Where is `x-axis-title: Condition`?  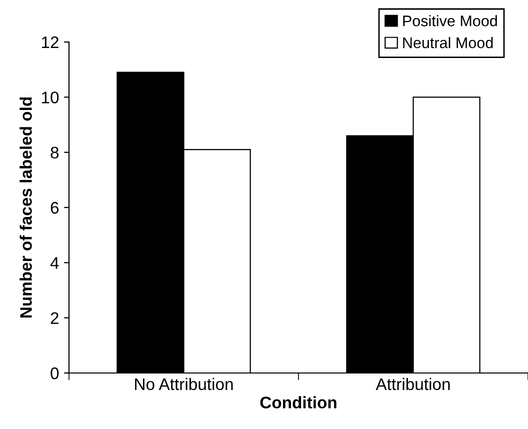
x-axis-title: Condition is located at coordinates (298, 402).